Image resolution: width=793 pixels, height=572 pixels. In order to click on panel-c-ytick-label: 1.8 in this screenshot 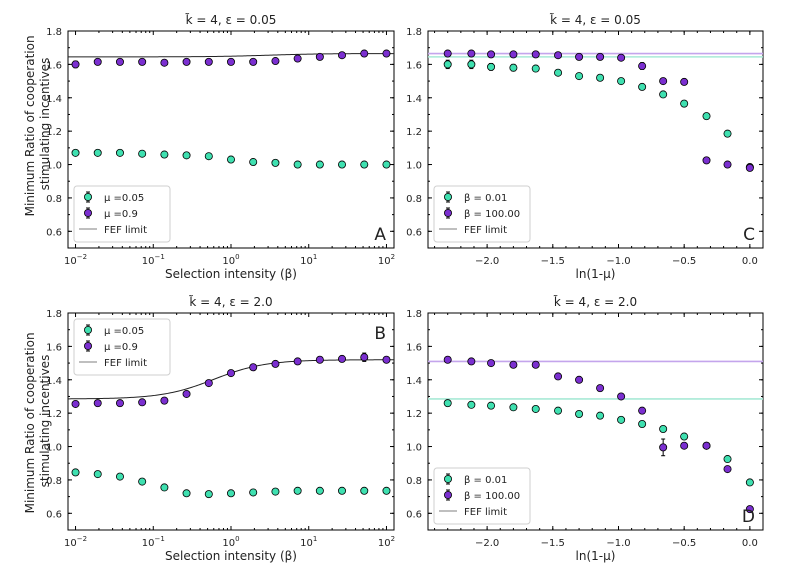, I will do `click(414, 32)`.